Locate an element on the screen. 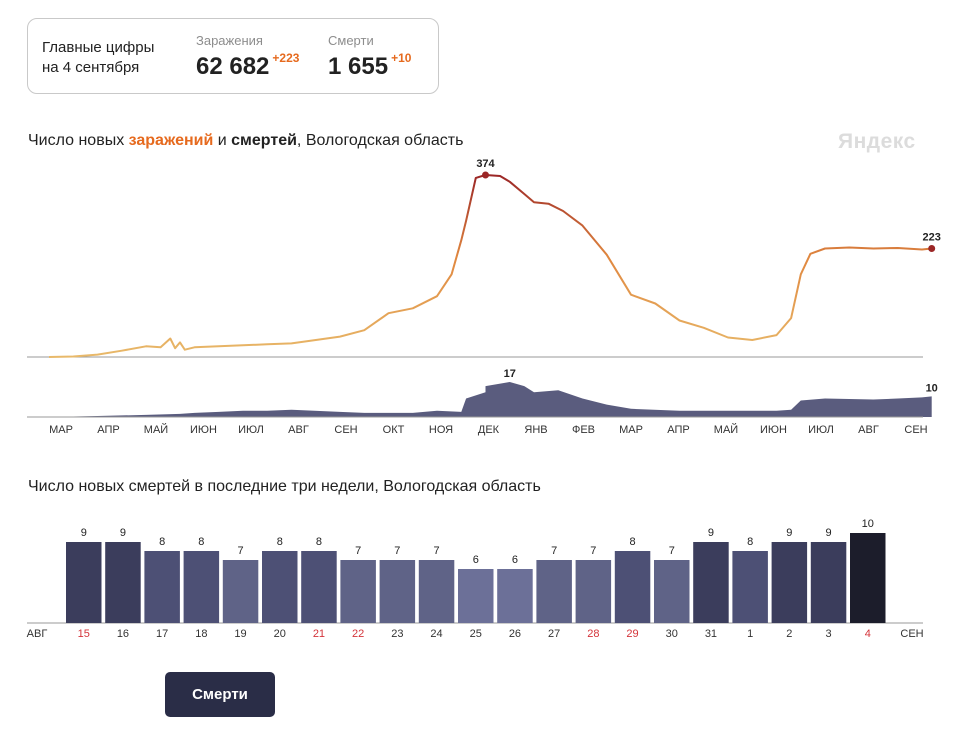  infections-delta: +223 is located at coordinates (286, 58).